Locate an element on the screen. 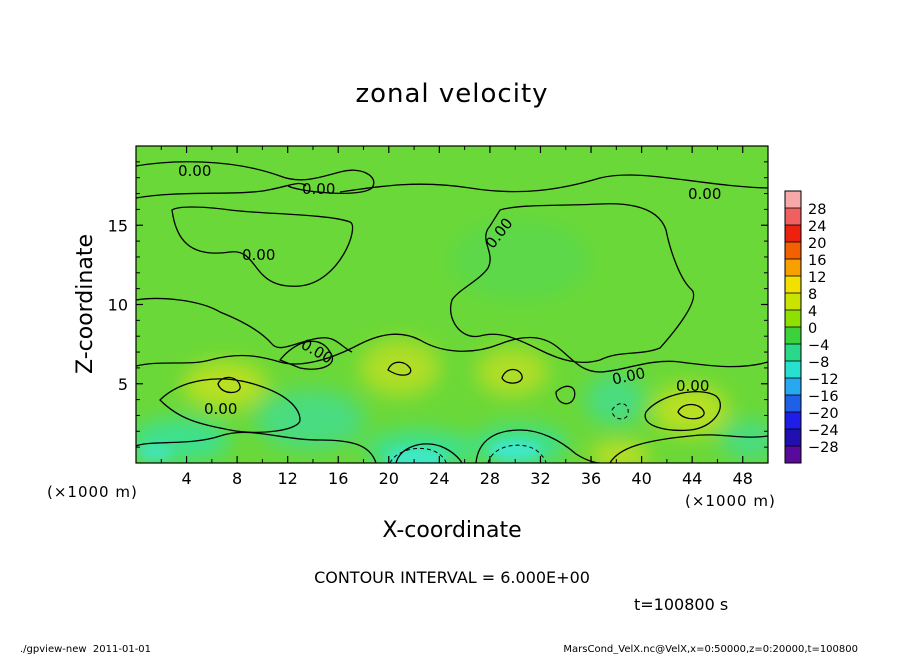 The height and width of the screenshot is (654, 904). negative-contours is located at coordinates (509, 433).